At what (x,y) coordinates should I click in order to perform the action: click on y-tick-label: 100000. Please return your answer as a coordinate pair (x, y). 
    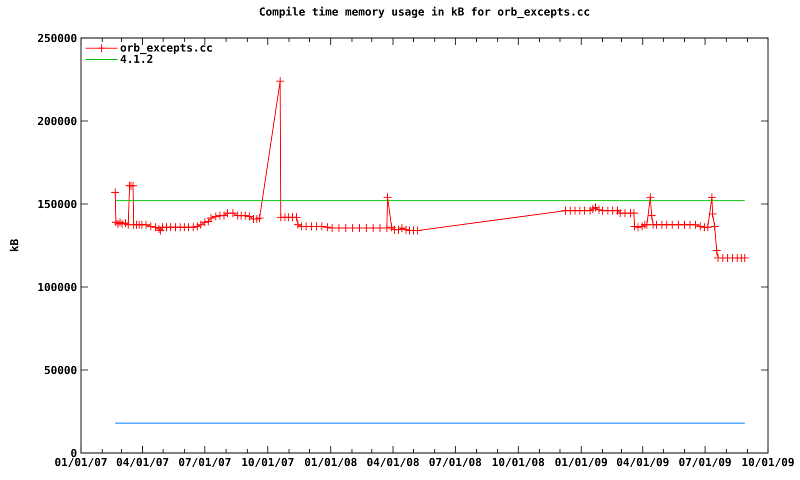
    Looking at the image, I should click on (57, 287).